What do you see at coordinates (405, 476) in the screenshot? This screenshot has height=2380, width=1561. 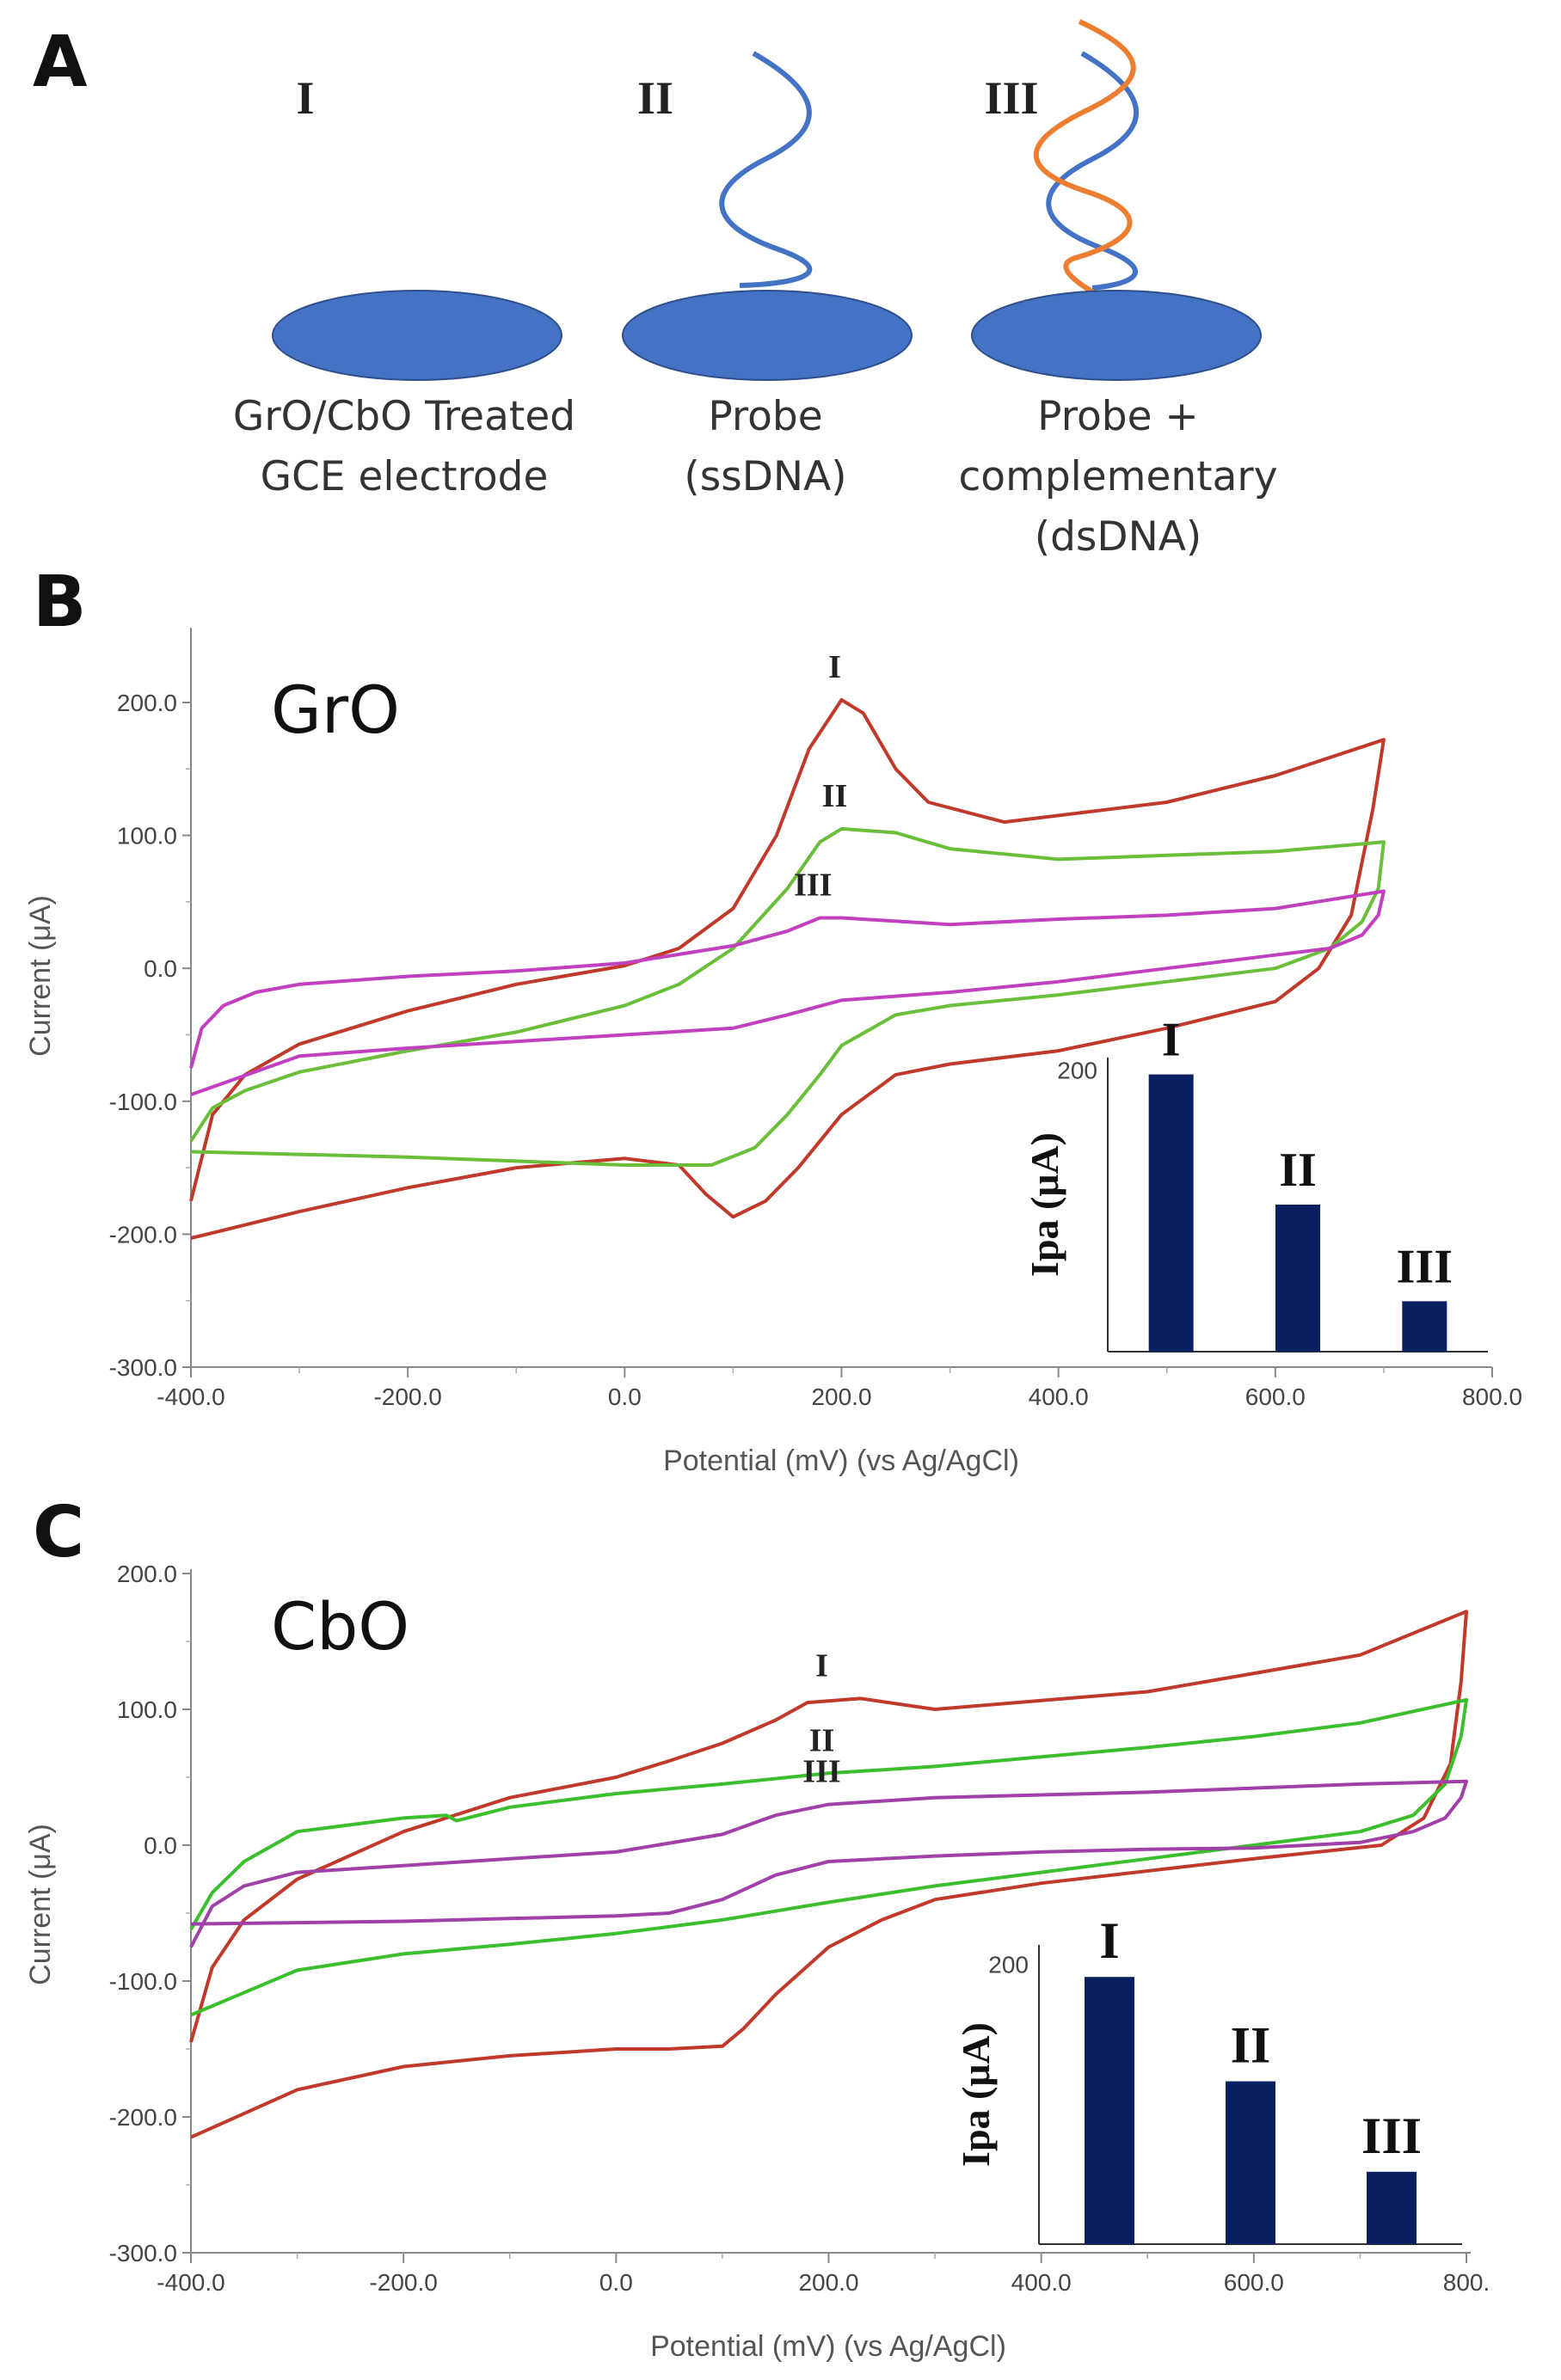 I see `stage-1-label-line2: GCE electrode` at bounding box center [405, 476].